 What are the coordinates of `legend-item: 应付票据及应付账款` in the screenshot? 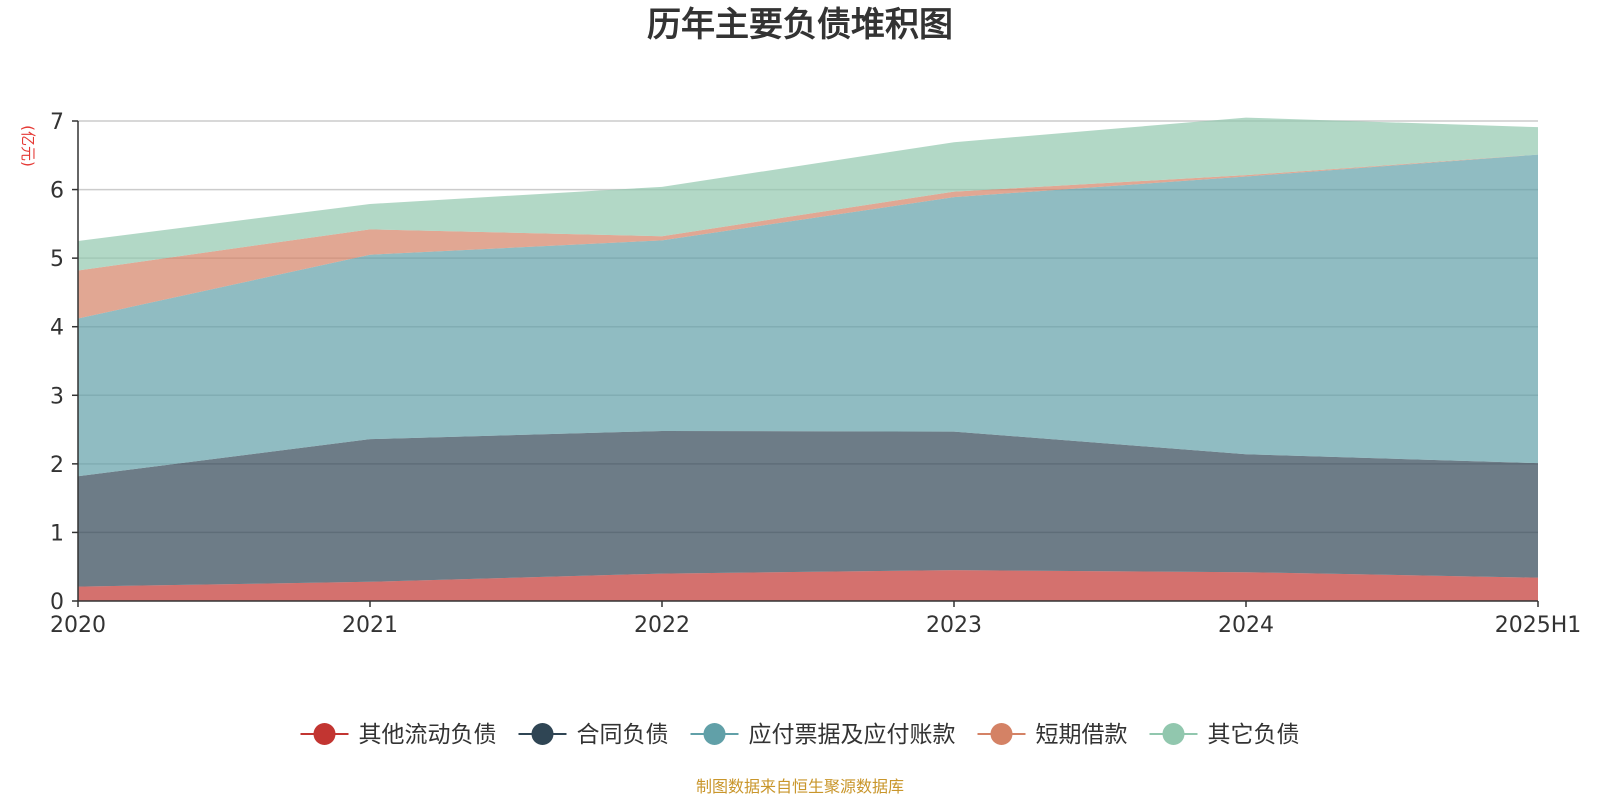 It's located at (823, 735).